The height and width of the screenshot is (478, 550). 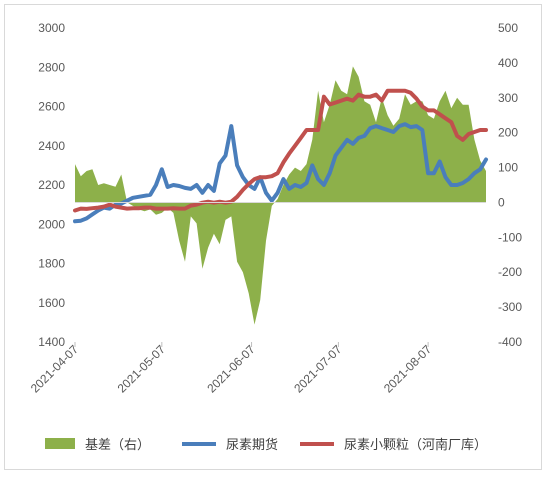 What do you see at coordinates (508, 168) in the screenshot?
I see `y-right-tick-label: 100` at bounding box center [508, 168].